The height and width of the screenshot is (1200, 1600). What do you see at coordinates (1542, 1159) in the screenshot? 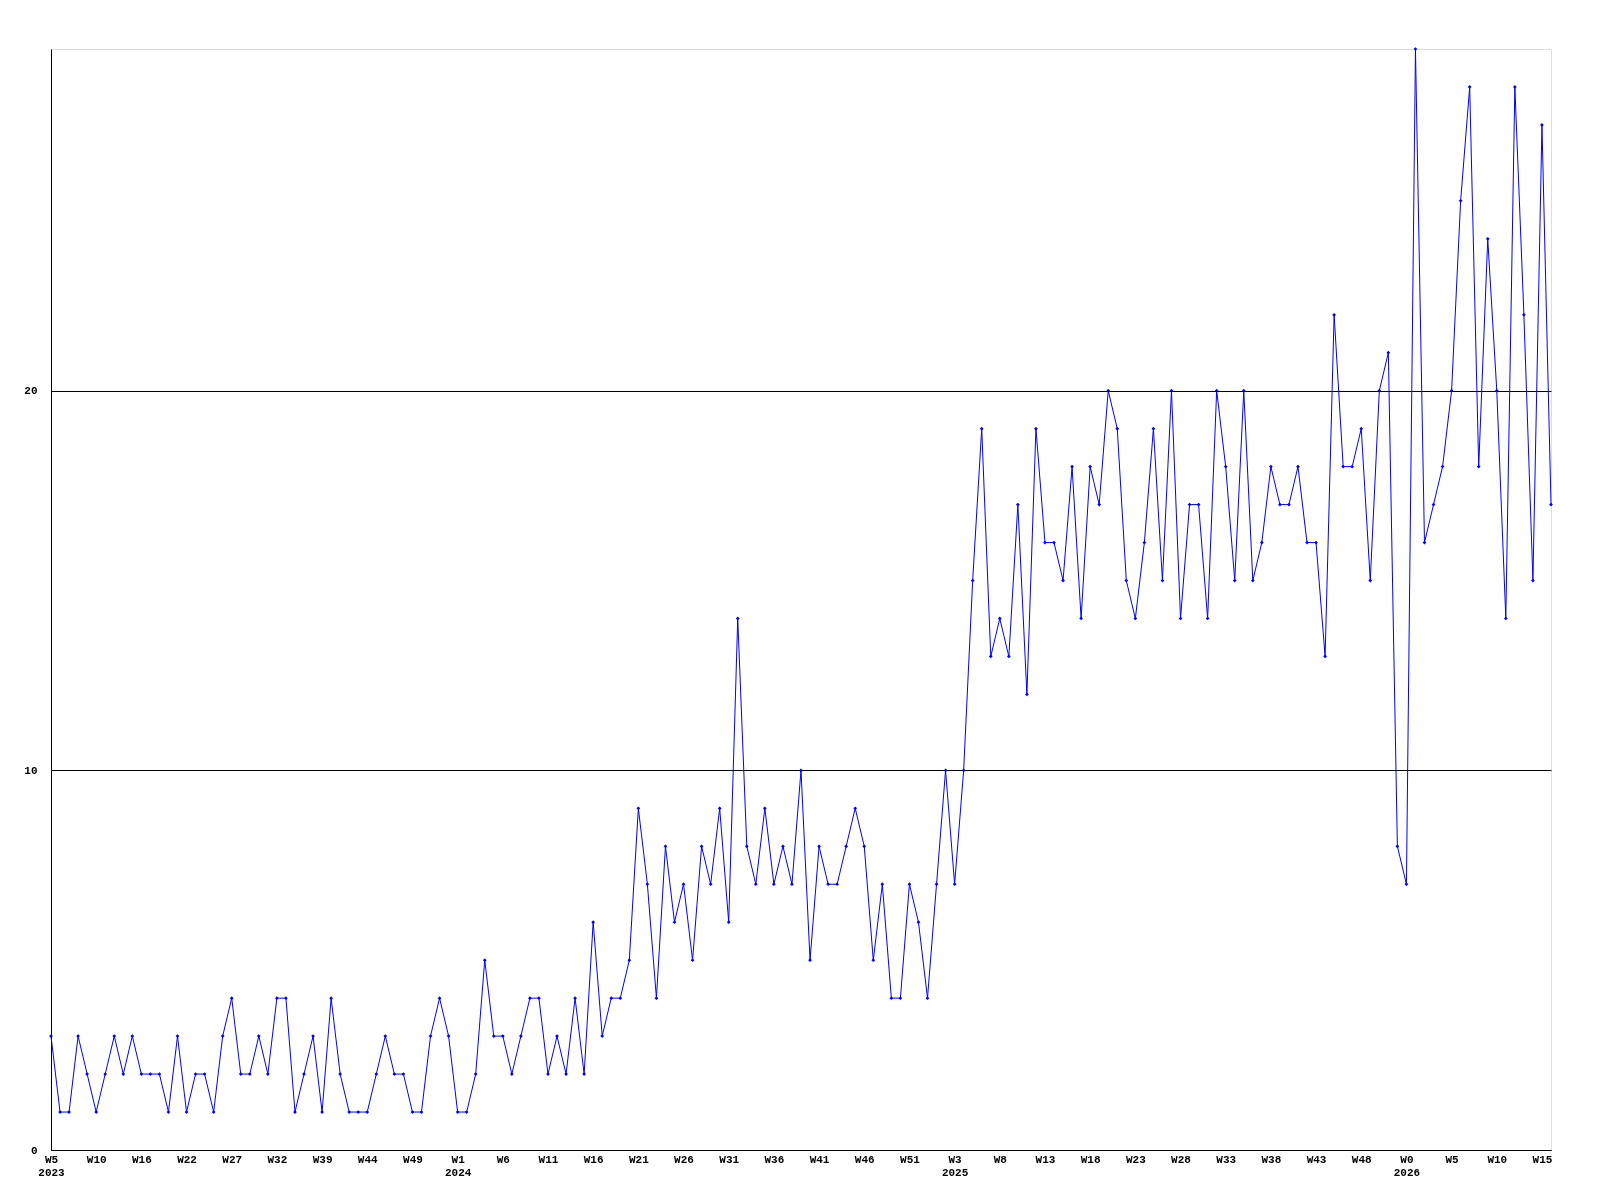
I see `x-tick-label: W15` at bounding box center [1542, 1159].